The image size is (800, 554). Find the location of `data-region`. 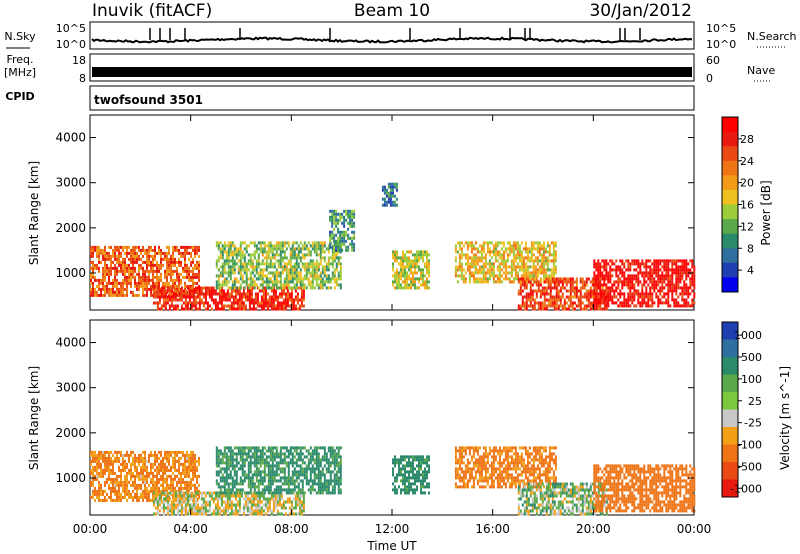

data-region is located at coordinates (342, 230).